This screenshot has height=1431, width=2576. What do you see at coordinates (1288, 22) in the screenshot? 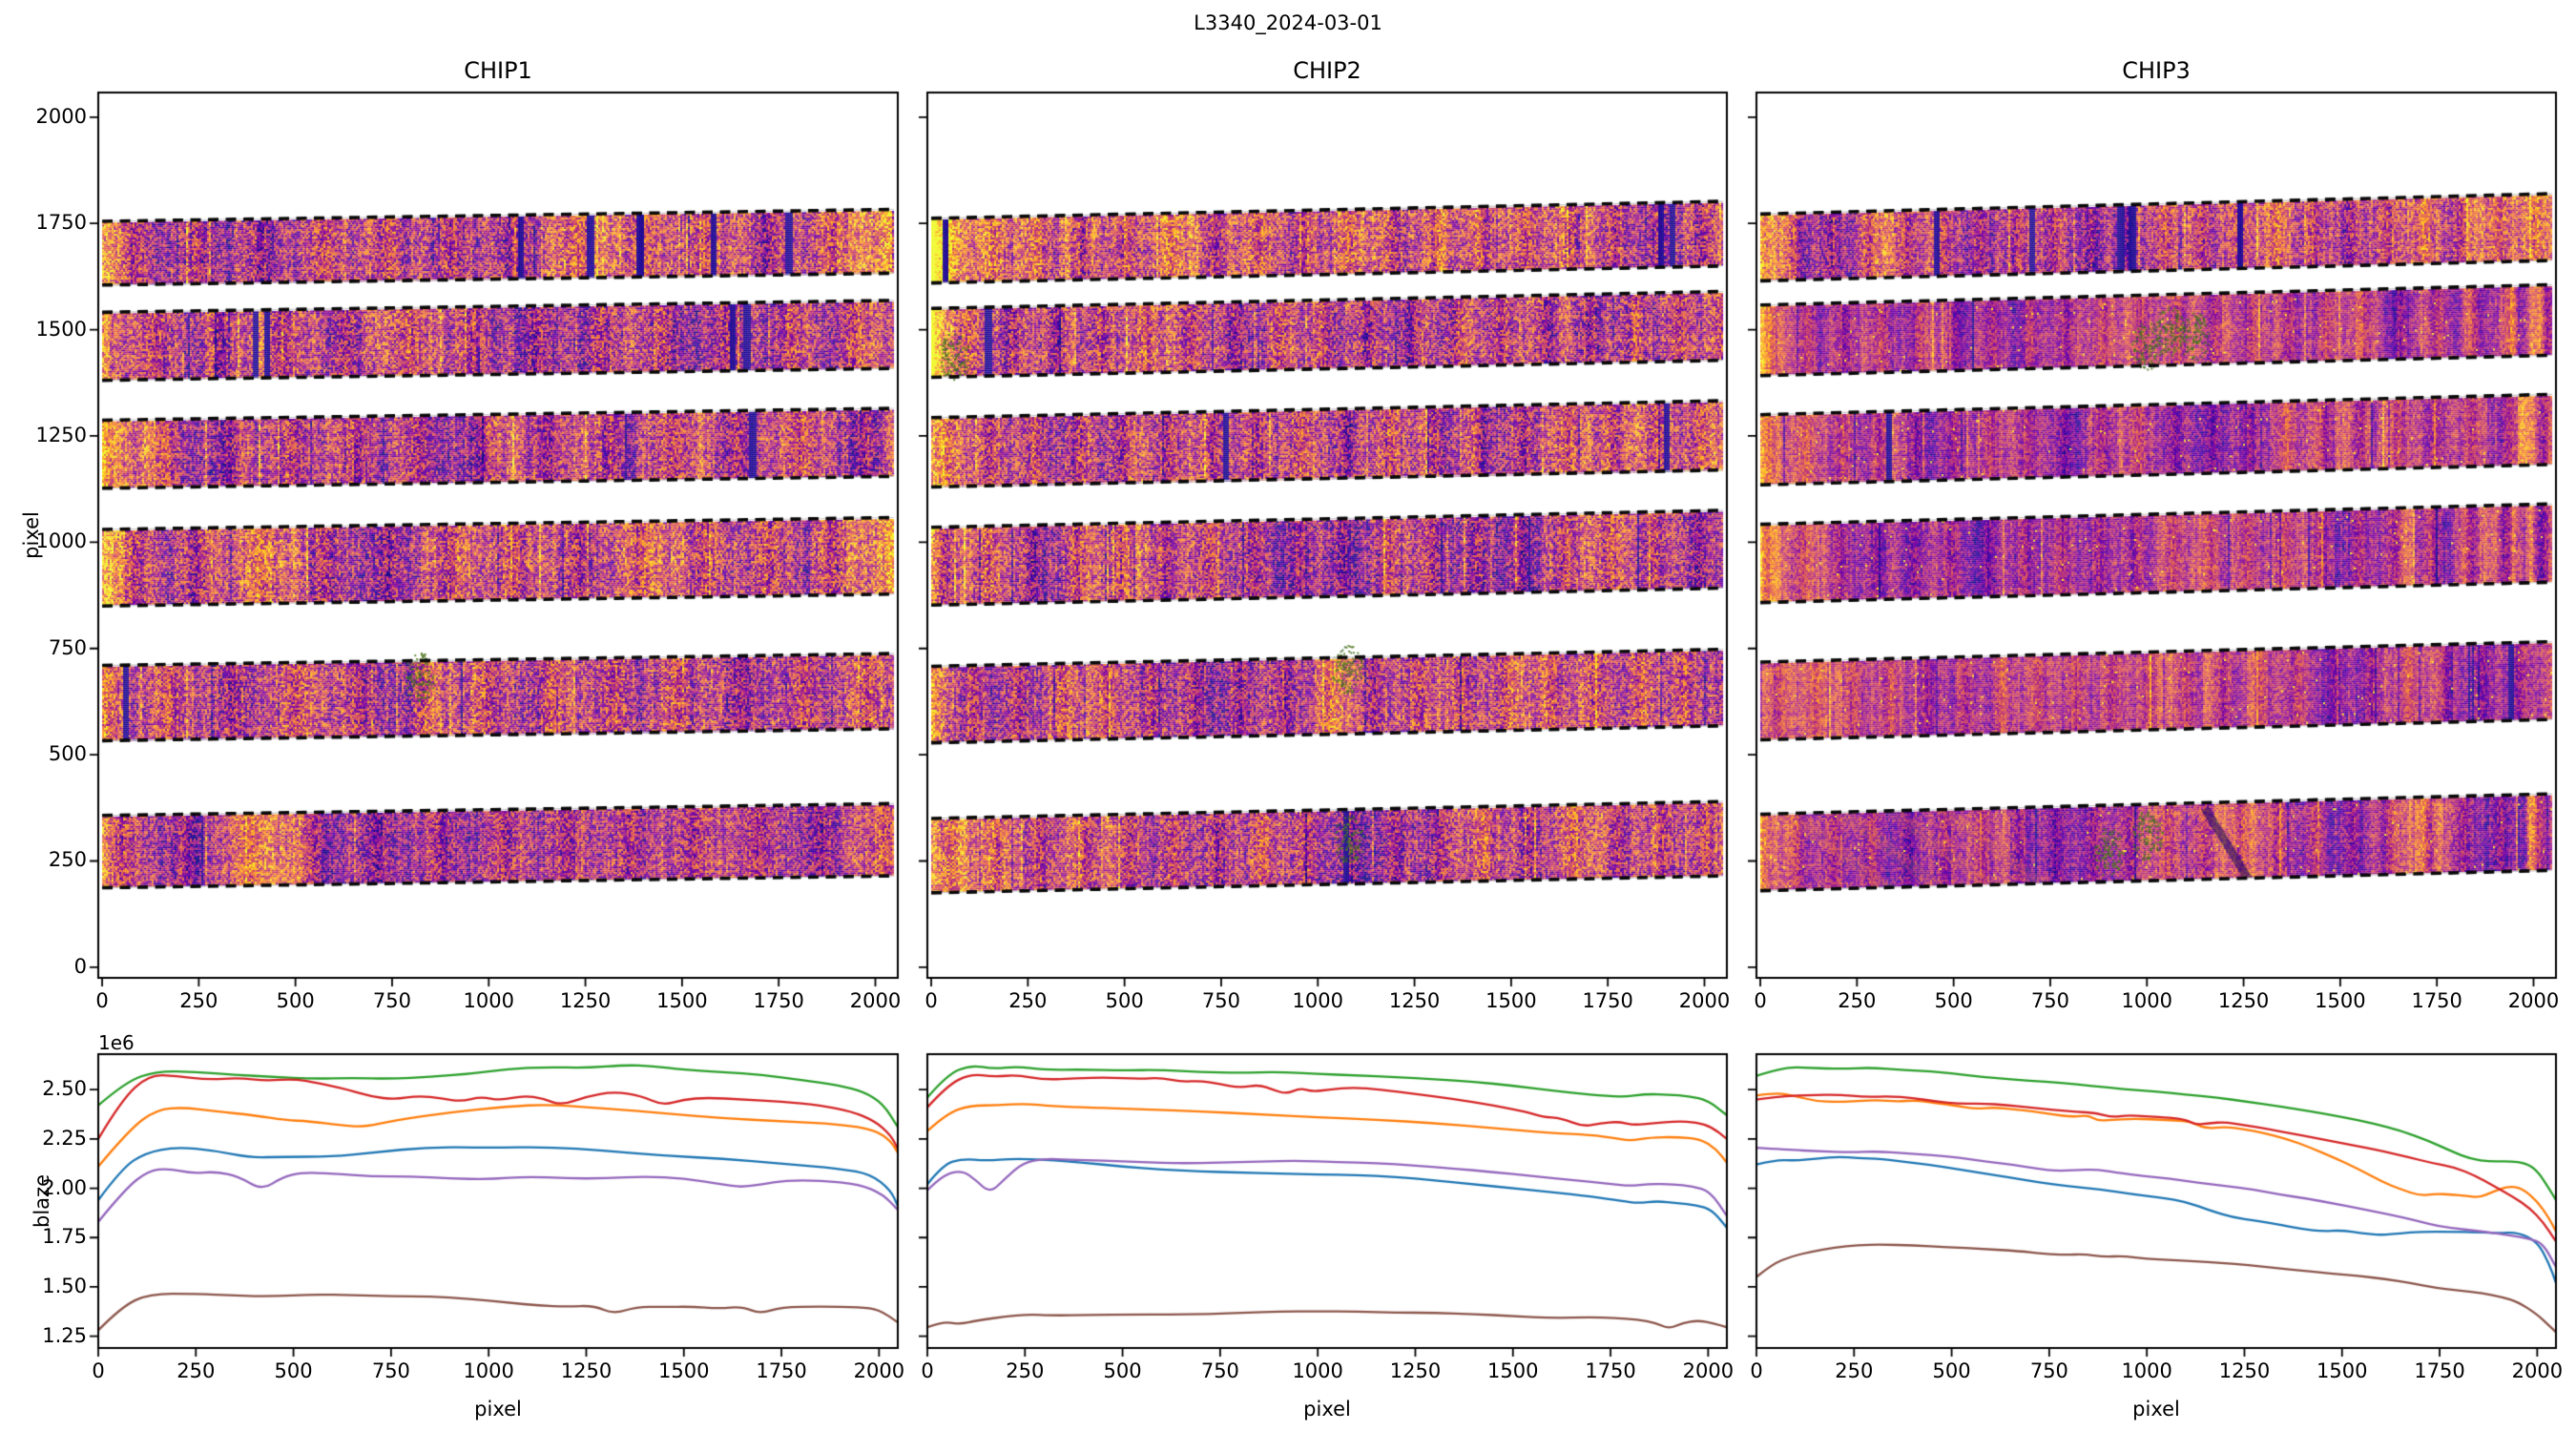
I see `figure-title: L3340_2024-03-01` at bounding box center [1288, 22].